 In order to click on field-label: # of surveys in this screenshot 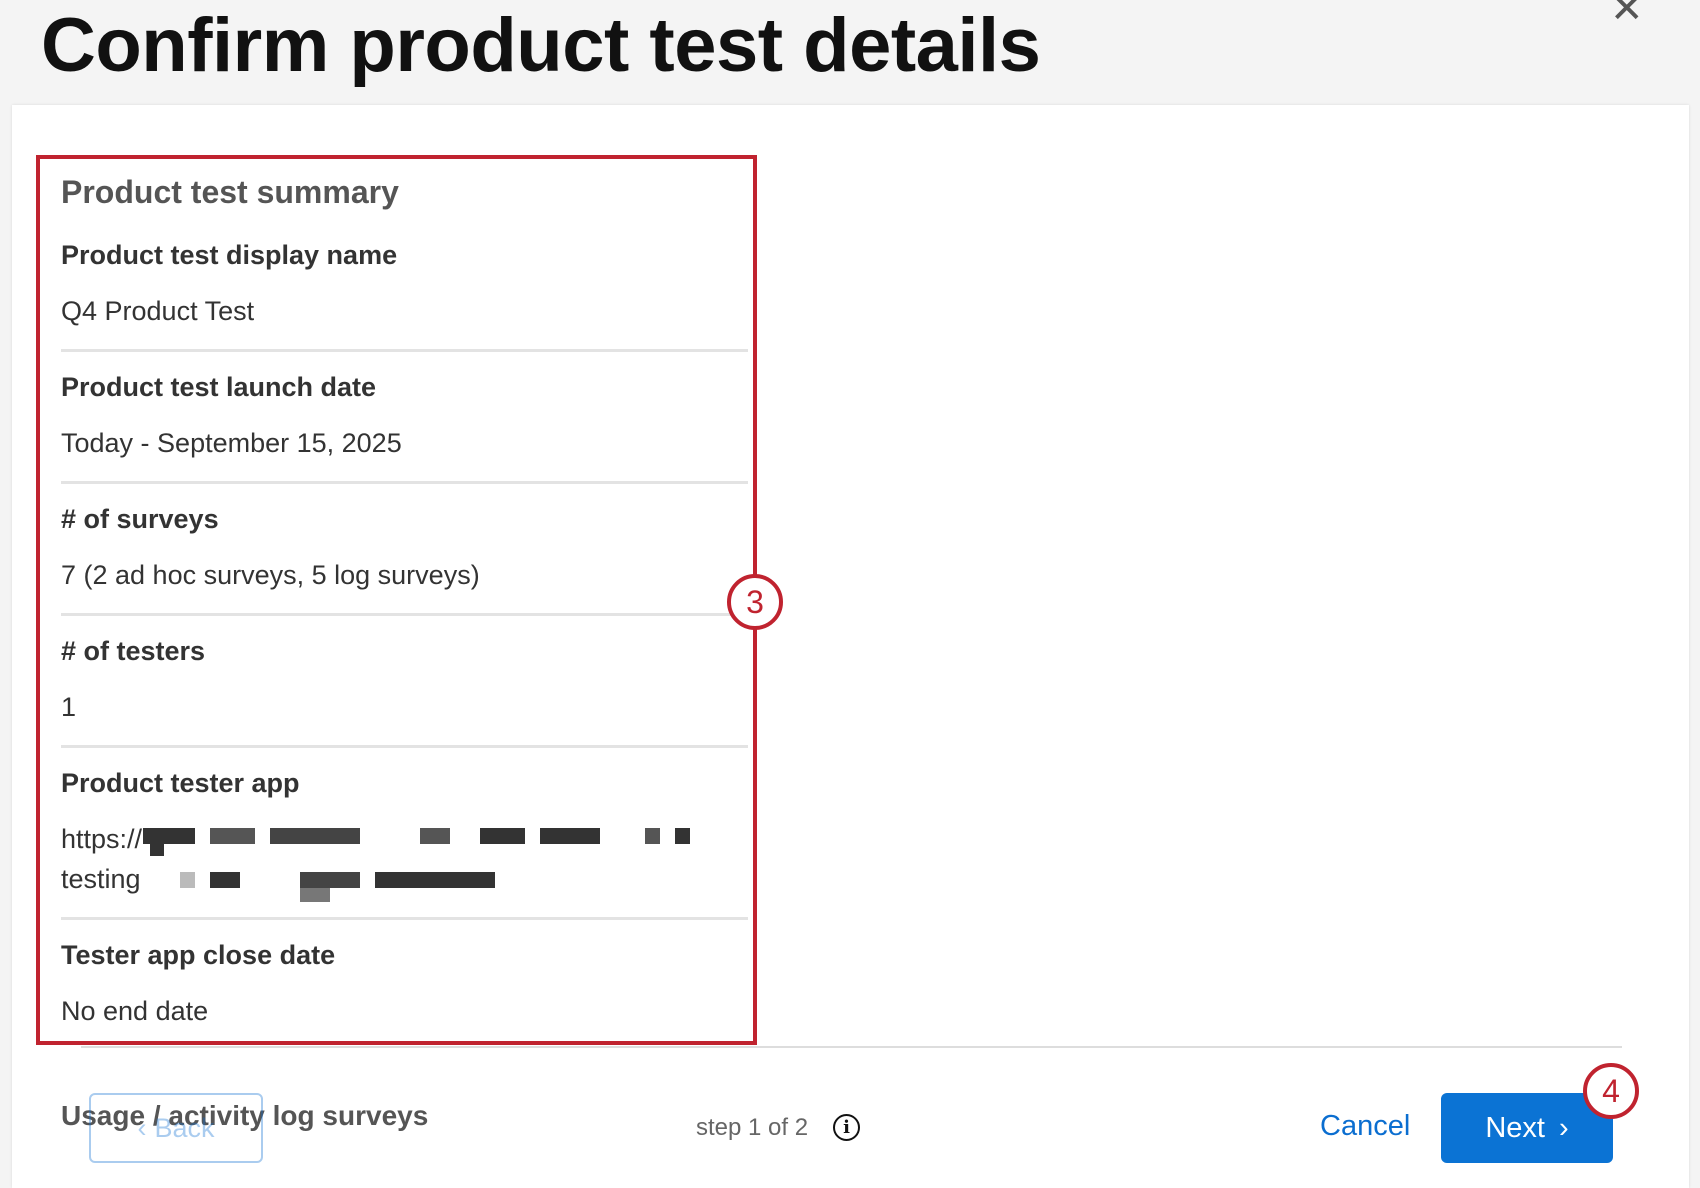, I will do `click(140, 519)`.